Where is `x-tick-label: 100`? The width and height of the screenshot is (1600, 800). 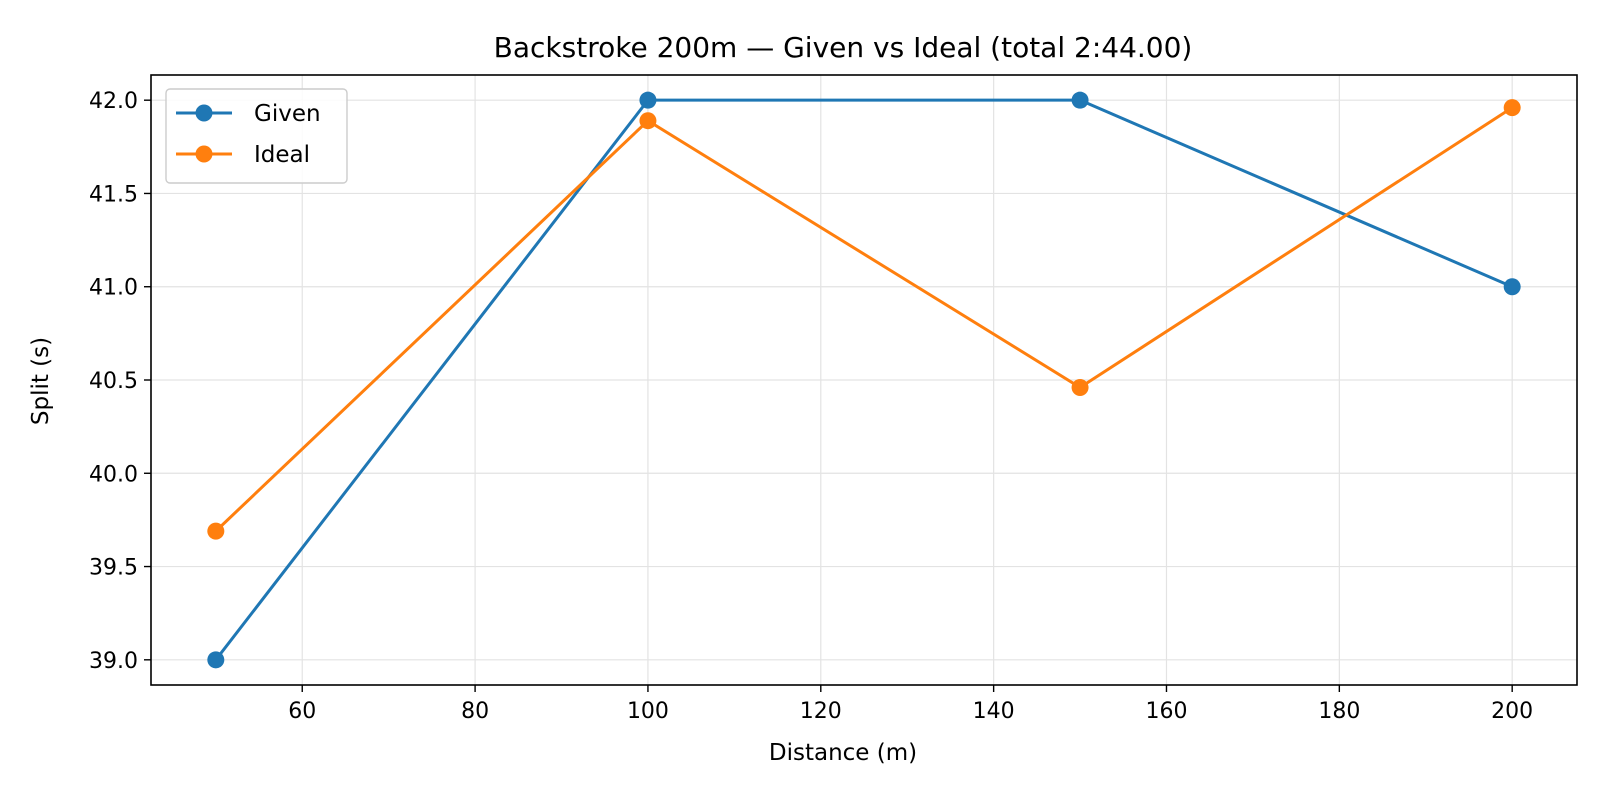 x-tick-label: 100 is located at coordinates (648, 711).